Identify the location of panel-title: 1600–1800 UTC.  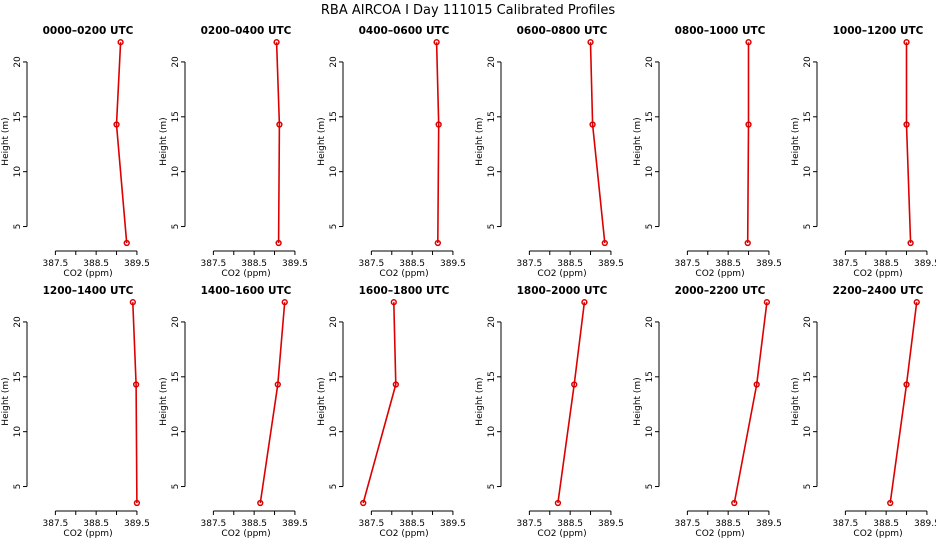
(404, 291).